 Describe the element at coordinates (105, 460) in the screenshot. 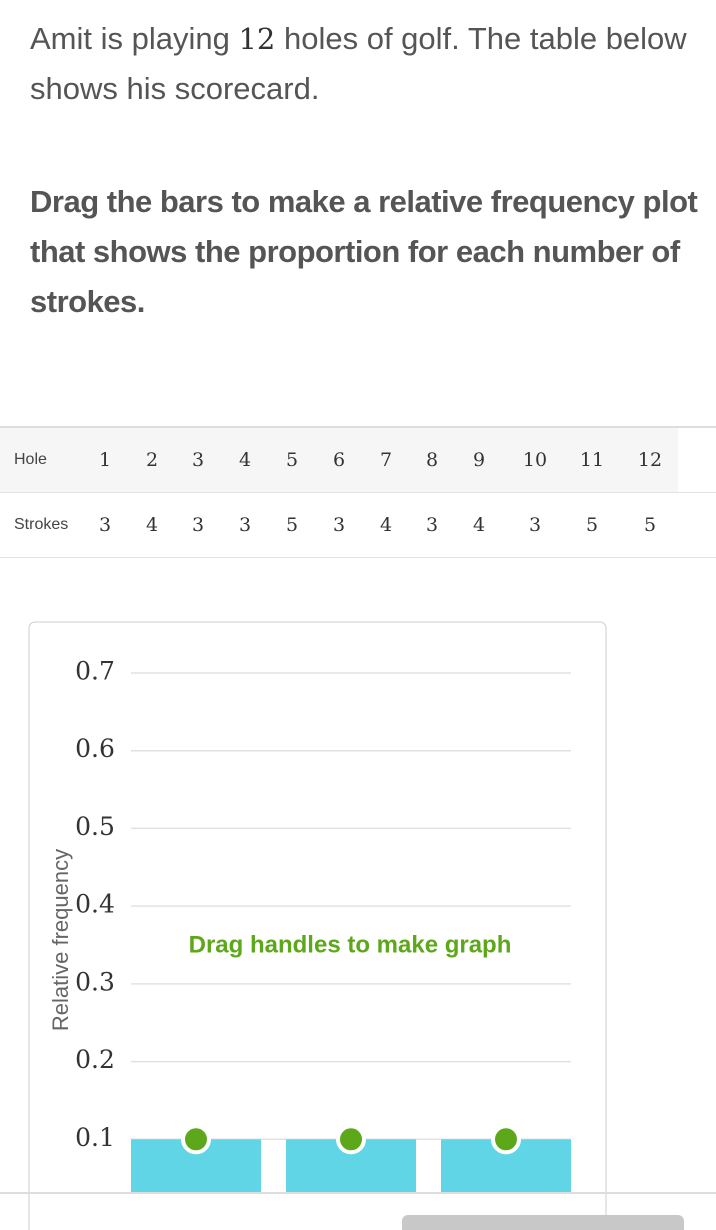

I see `table-cell: 1` at that location.